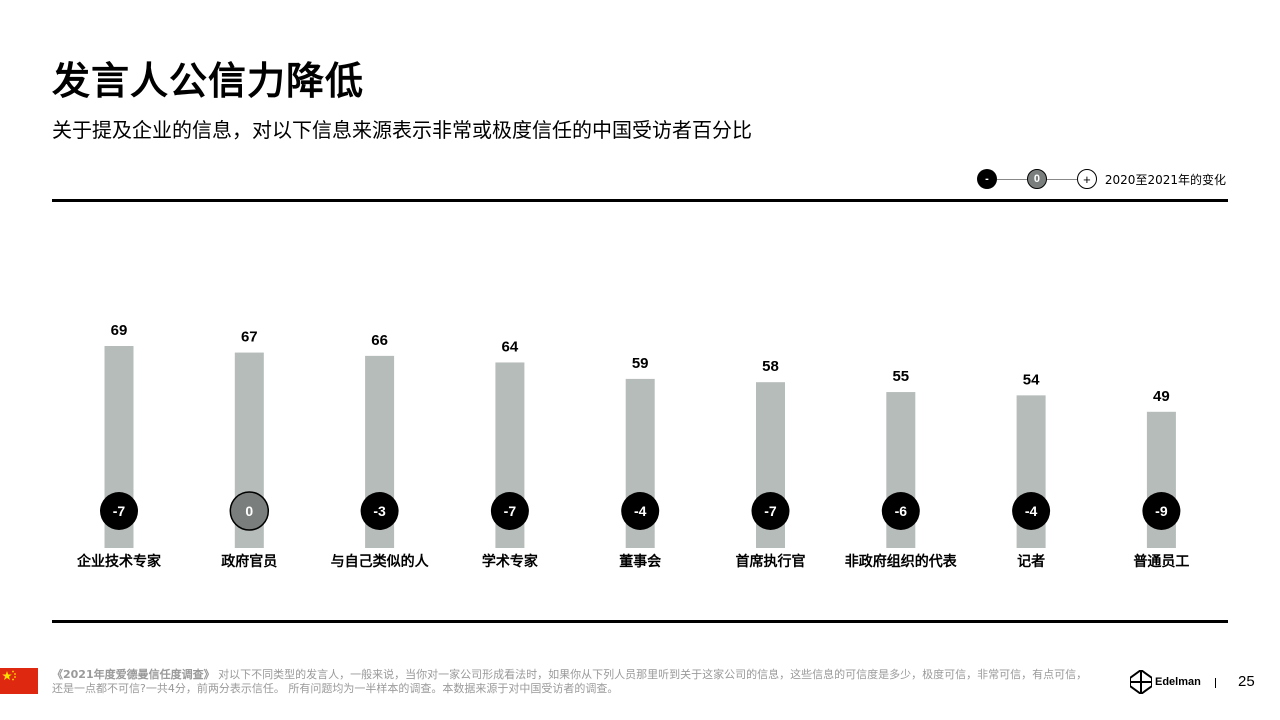  I want to click on page-title: 发言人公信力降低, so click(208, 81).